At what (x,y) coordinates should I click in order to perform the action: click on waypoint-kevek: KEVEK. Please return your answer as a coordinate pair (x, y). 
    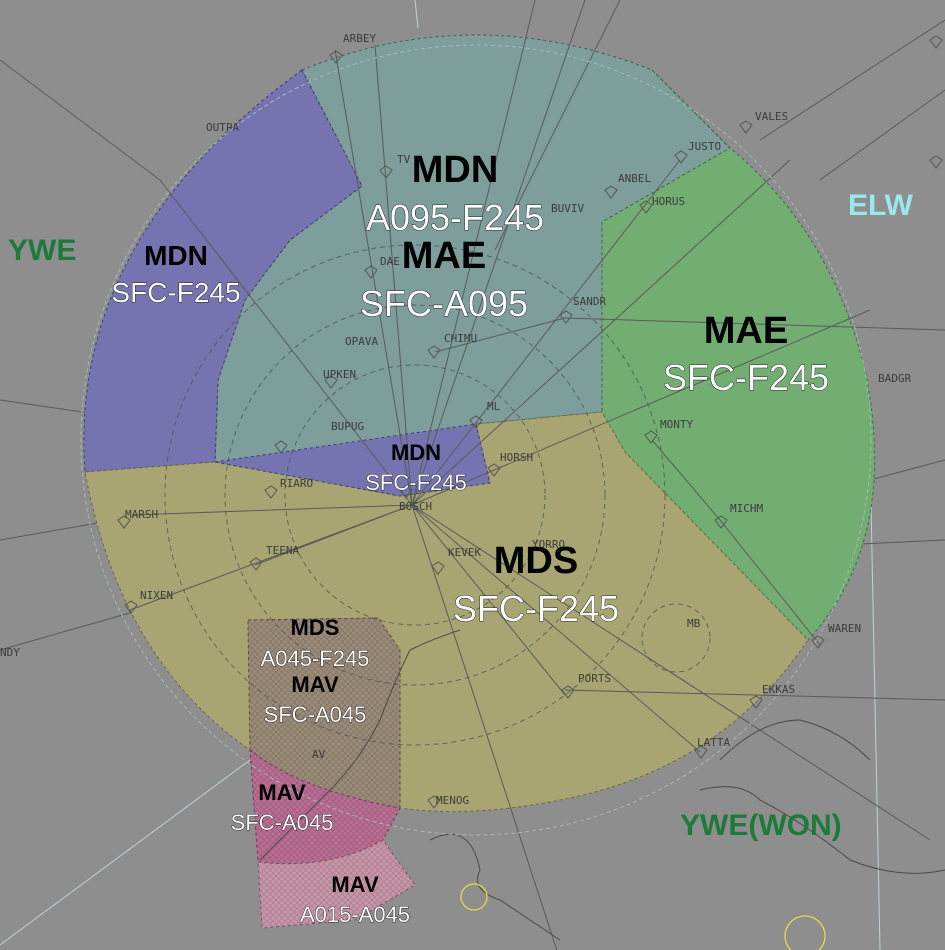
    Looking at the image, I should click on (464, 552).